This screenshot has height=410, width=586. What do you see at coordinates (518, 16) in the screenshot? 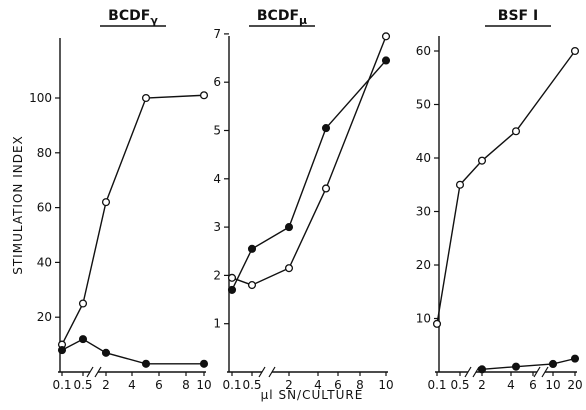
I see `chart-title: BSF I` at bounding box center [518, 16].